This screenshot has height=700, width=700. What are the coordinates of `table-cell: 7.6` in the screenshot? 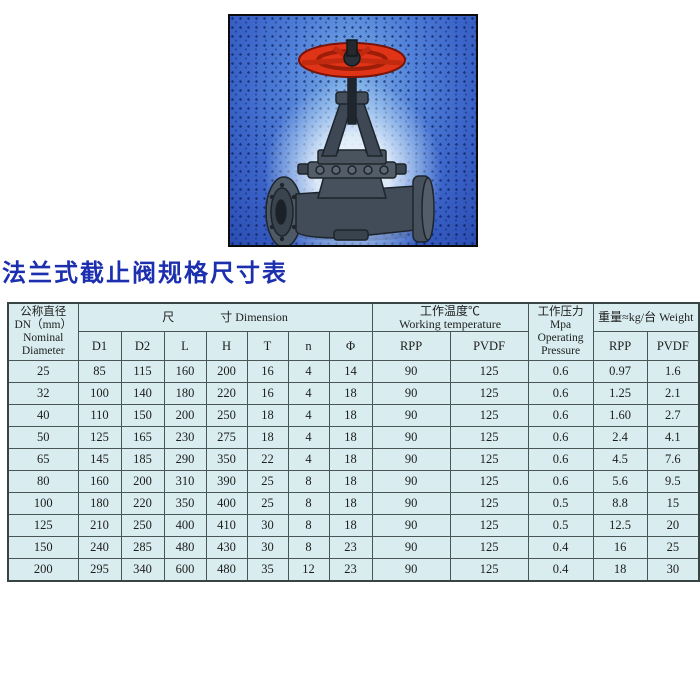 It's located at (673, 459).